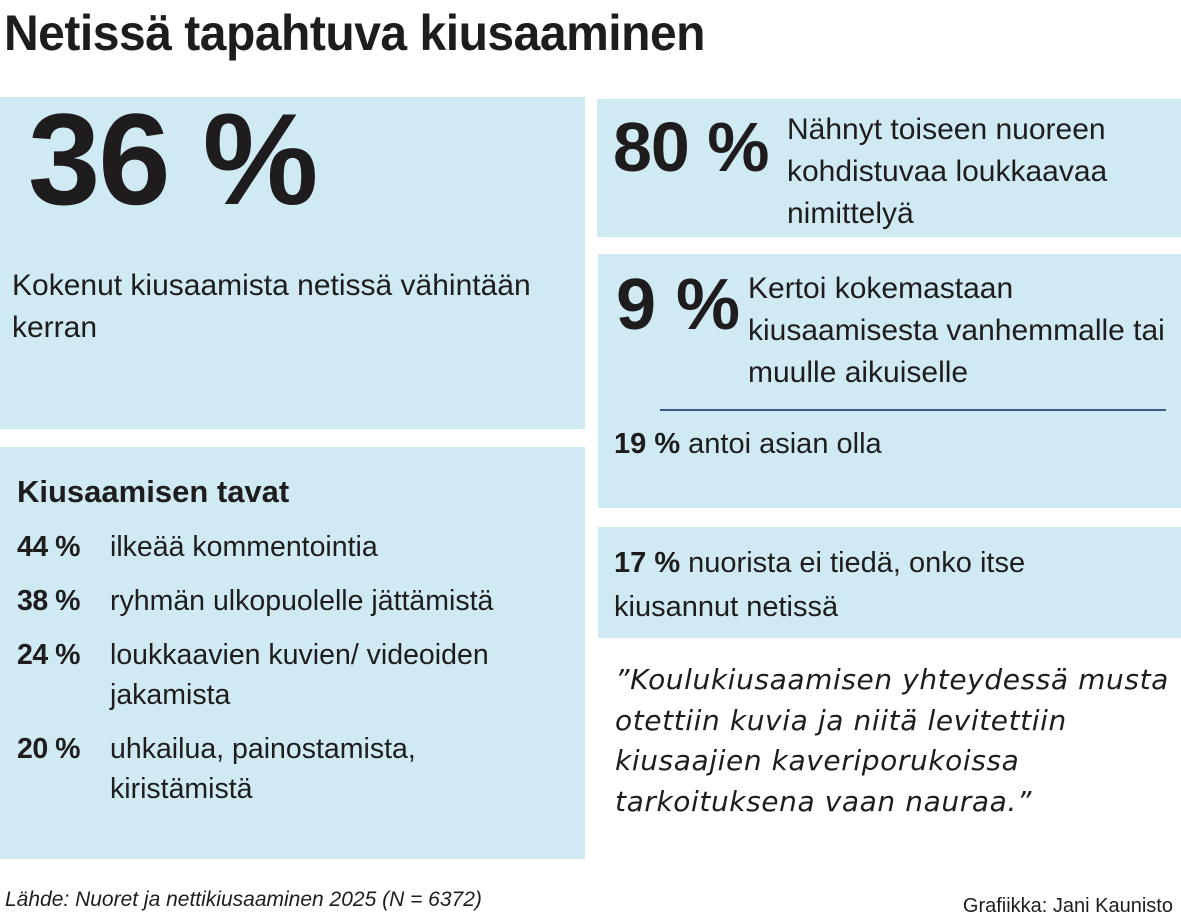  Describe the element at coordinates (263, 769) in the screenshot. I see `method-label: uhkailua, painostamista, kiristämistä` at that location.